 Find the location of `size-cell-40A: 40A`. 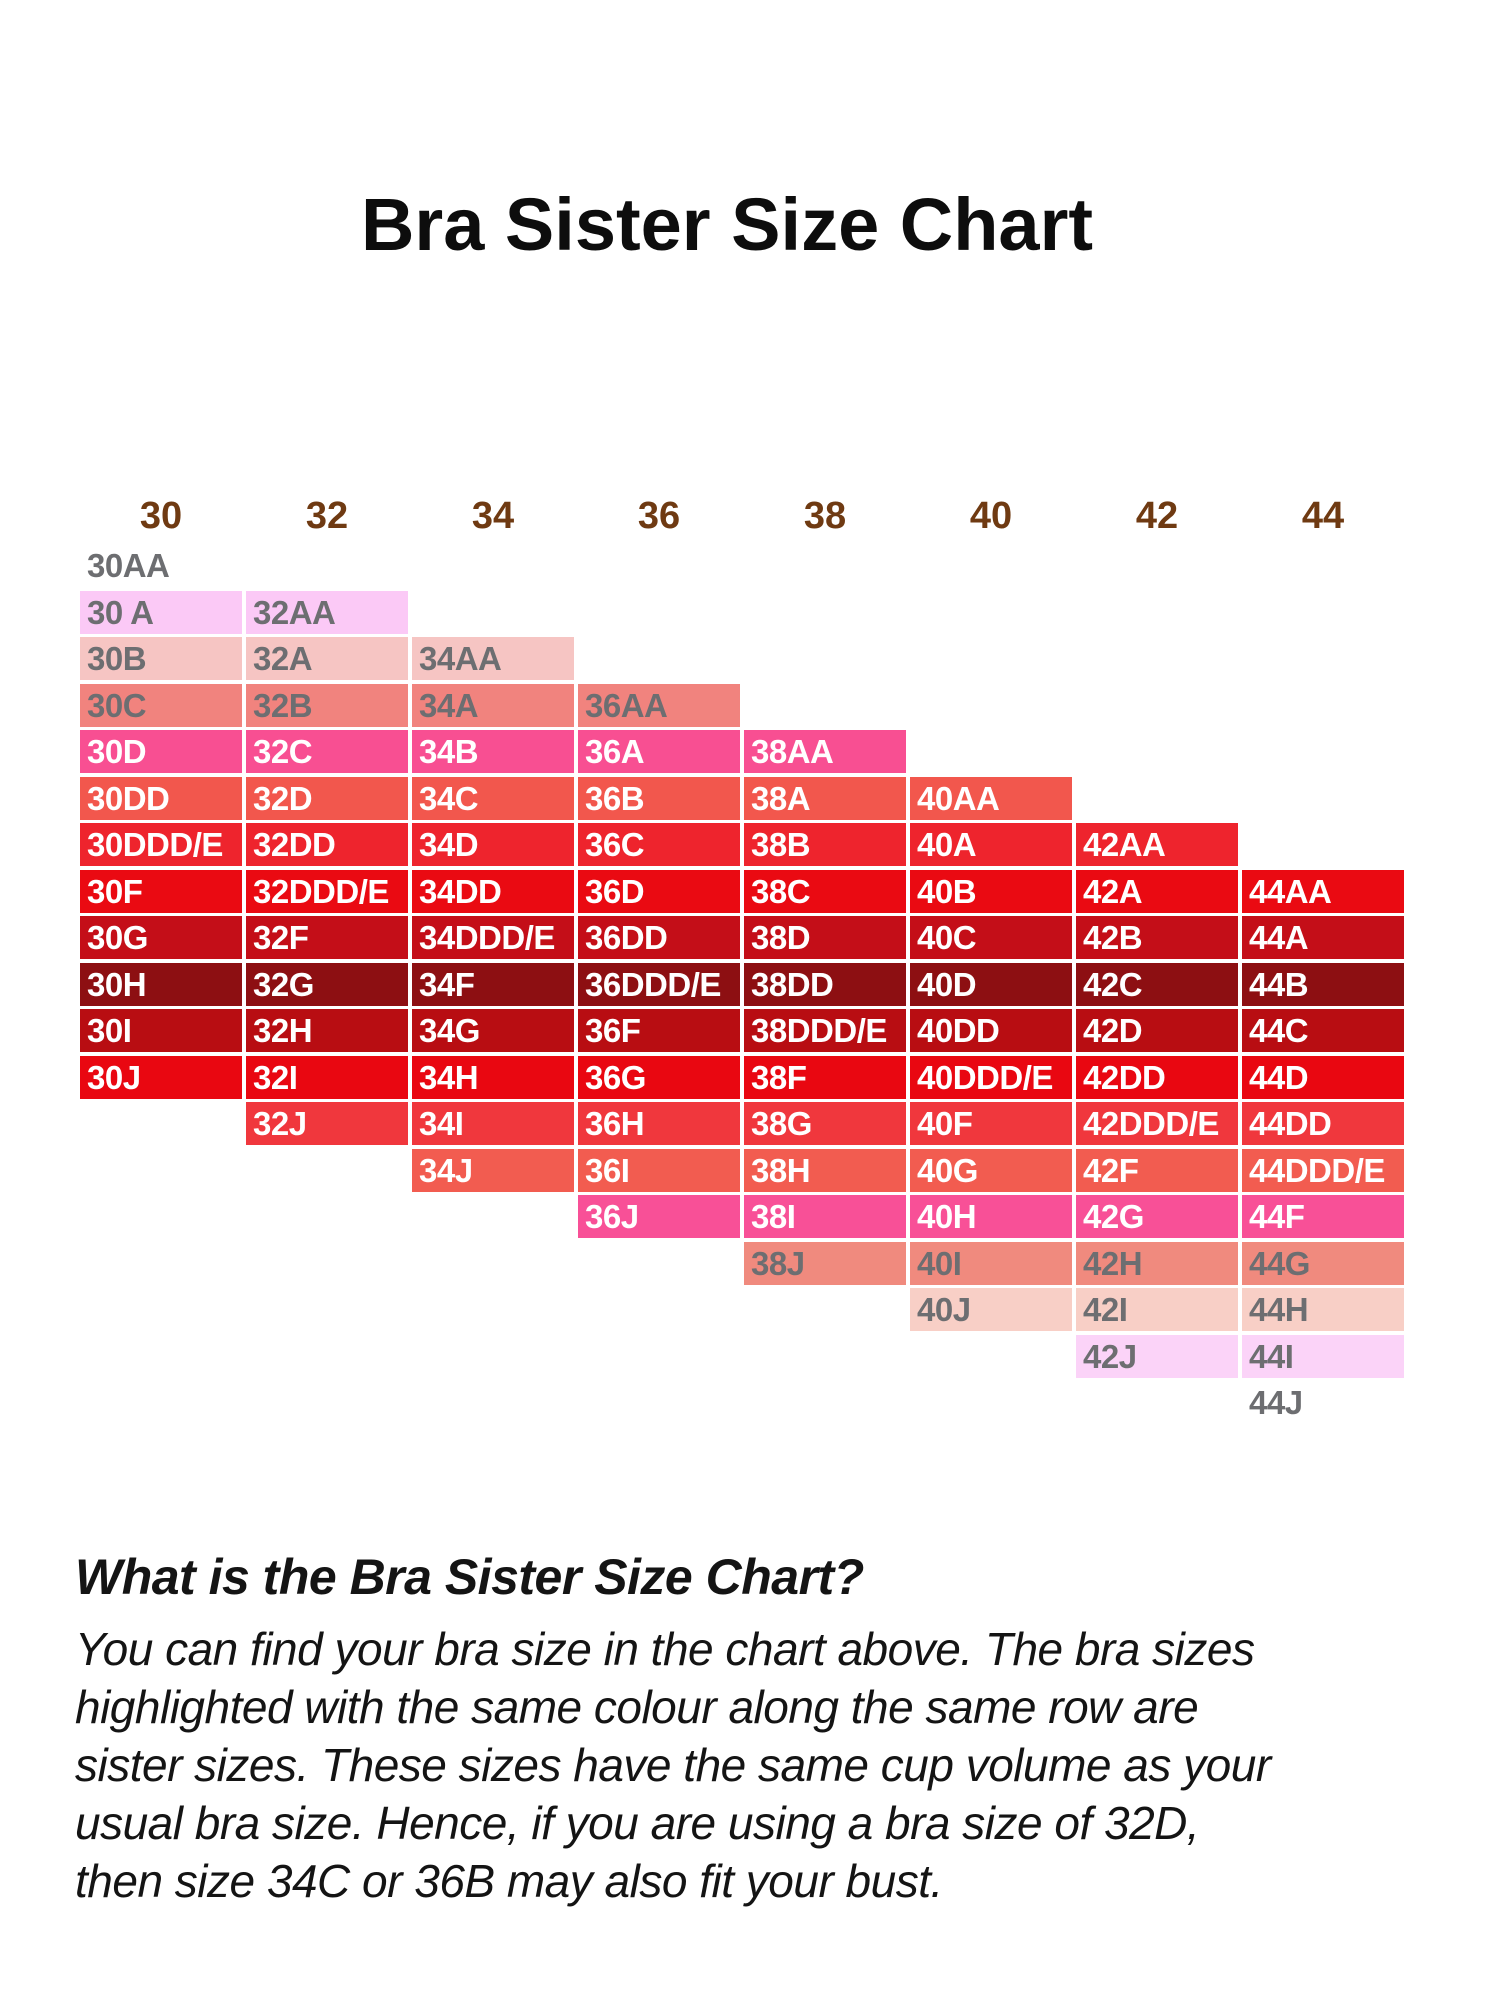

size-cell-40A: 40A is located at coordinates (991, 844).